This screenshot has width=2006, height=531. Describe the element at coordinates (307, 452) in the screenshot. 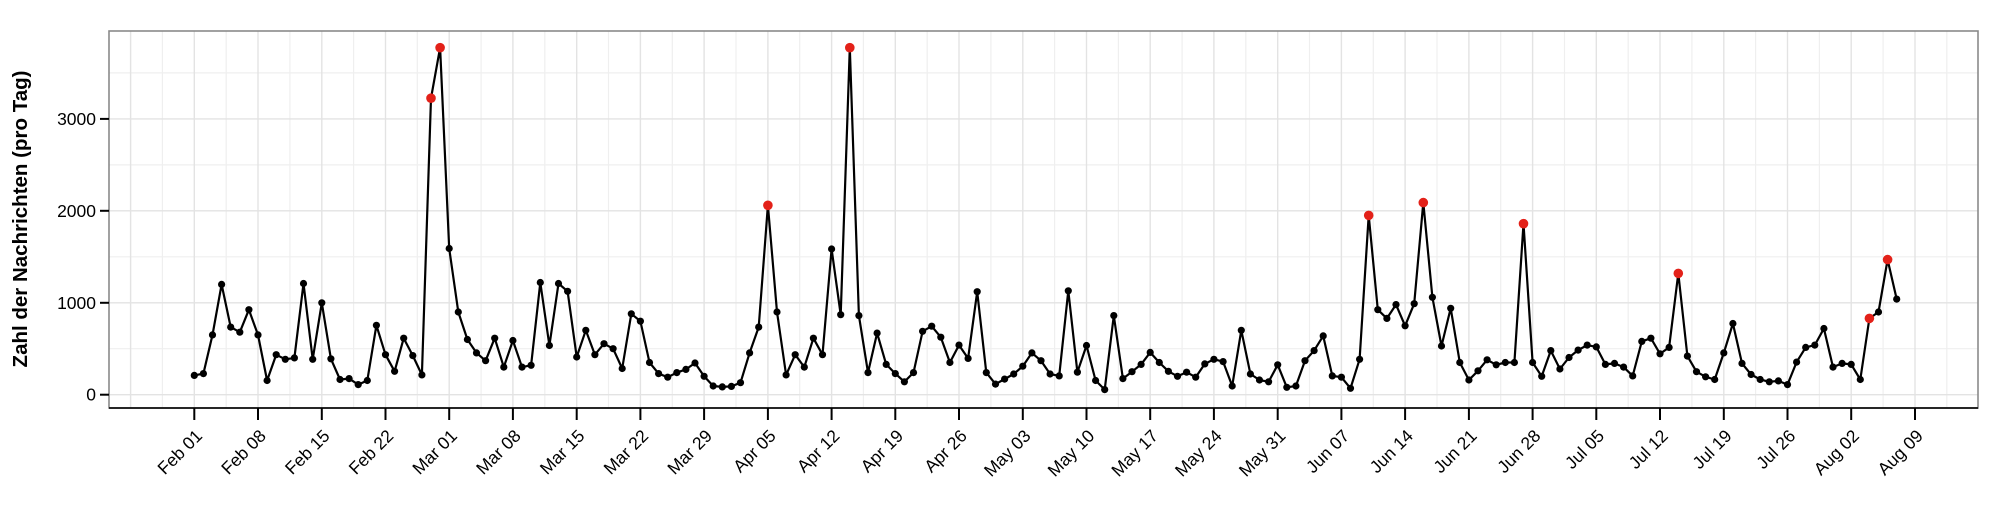

I see `x-tick-label: Feb 15` at that location.